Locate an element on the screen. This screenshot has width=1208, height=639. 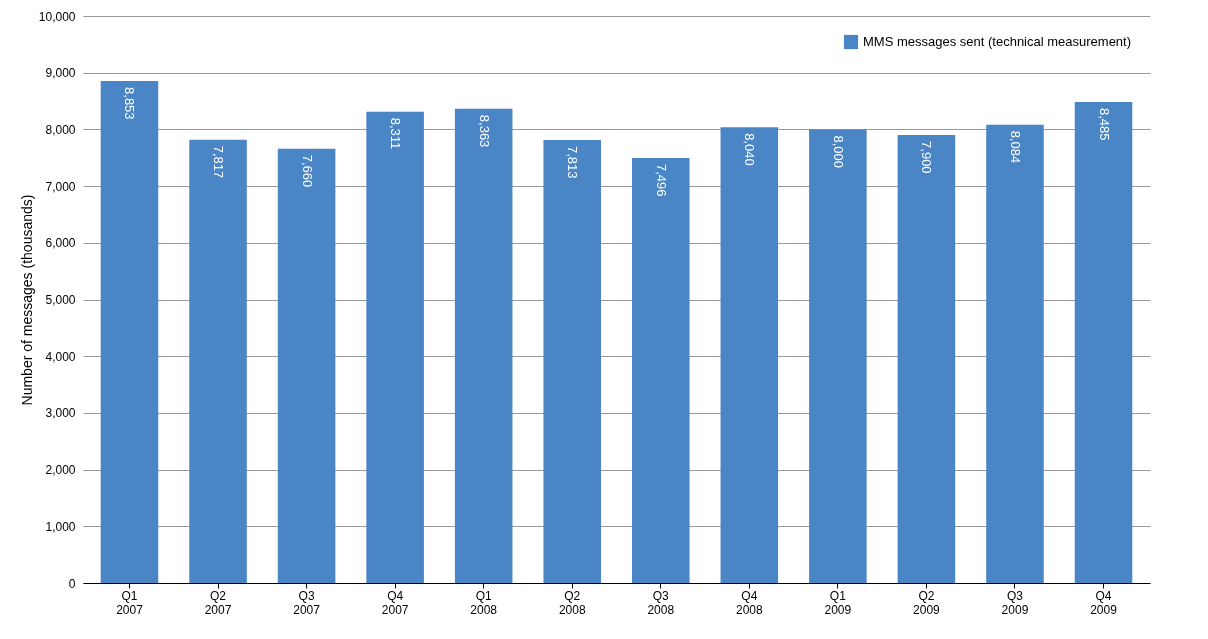
y-tick-label: 0 is located at coordinates (72, 583).